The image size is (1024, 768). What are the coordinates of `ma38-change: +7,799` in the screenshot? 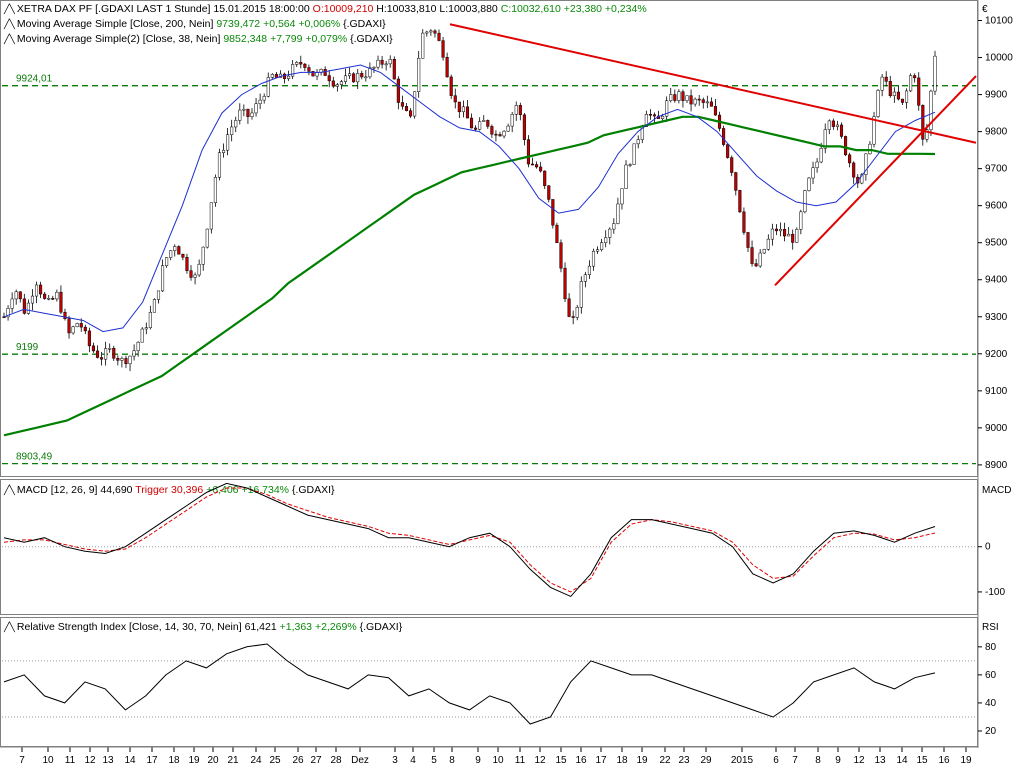 It's located at (286, 39).